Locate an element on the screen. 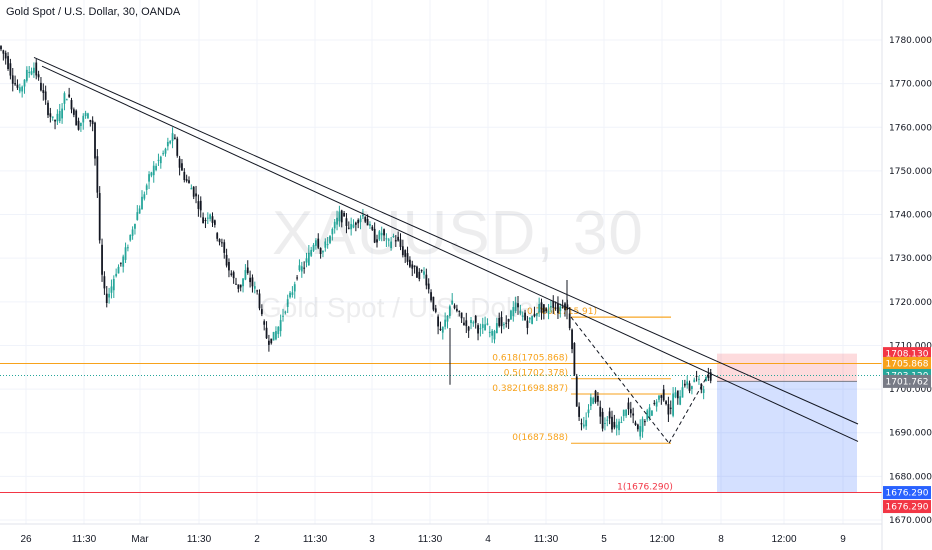 This screenshot has height=550, width=932. y-tick-label: 1670.000 is located at coordinates (910, 521).